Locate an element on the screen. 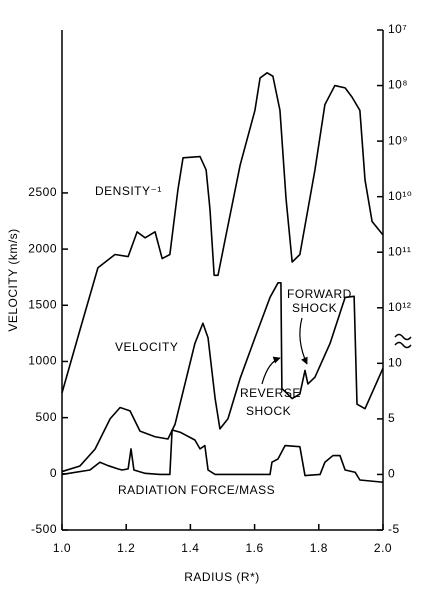  y-tick-label: 1500 is located at coordinates (42, 304).